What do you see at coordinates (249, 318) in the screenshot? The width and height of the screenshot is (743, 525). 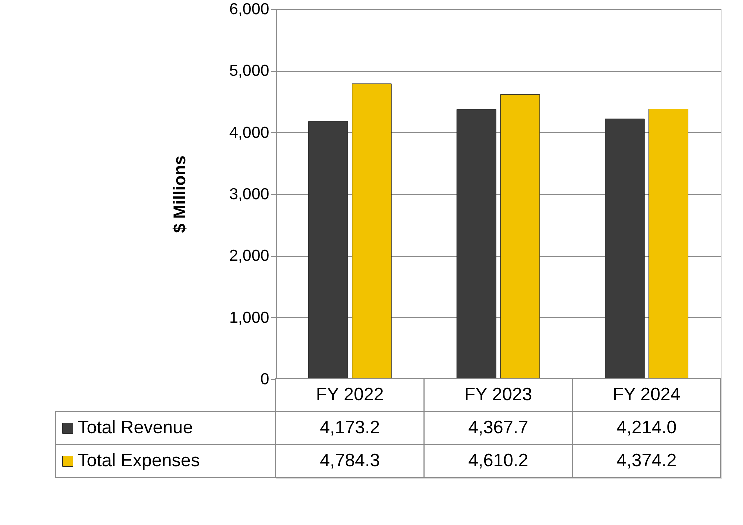 I see `y-tick-label: 1,000` at bounding box center [249, 318].